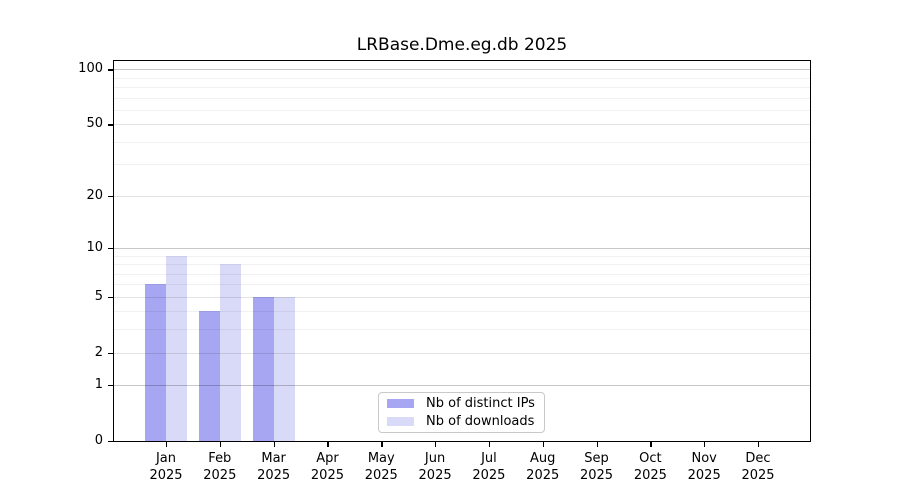  Describe the element at coordinates (98, 385) in the screenshot. I see `y-tick-label-1: 1` at that location.